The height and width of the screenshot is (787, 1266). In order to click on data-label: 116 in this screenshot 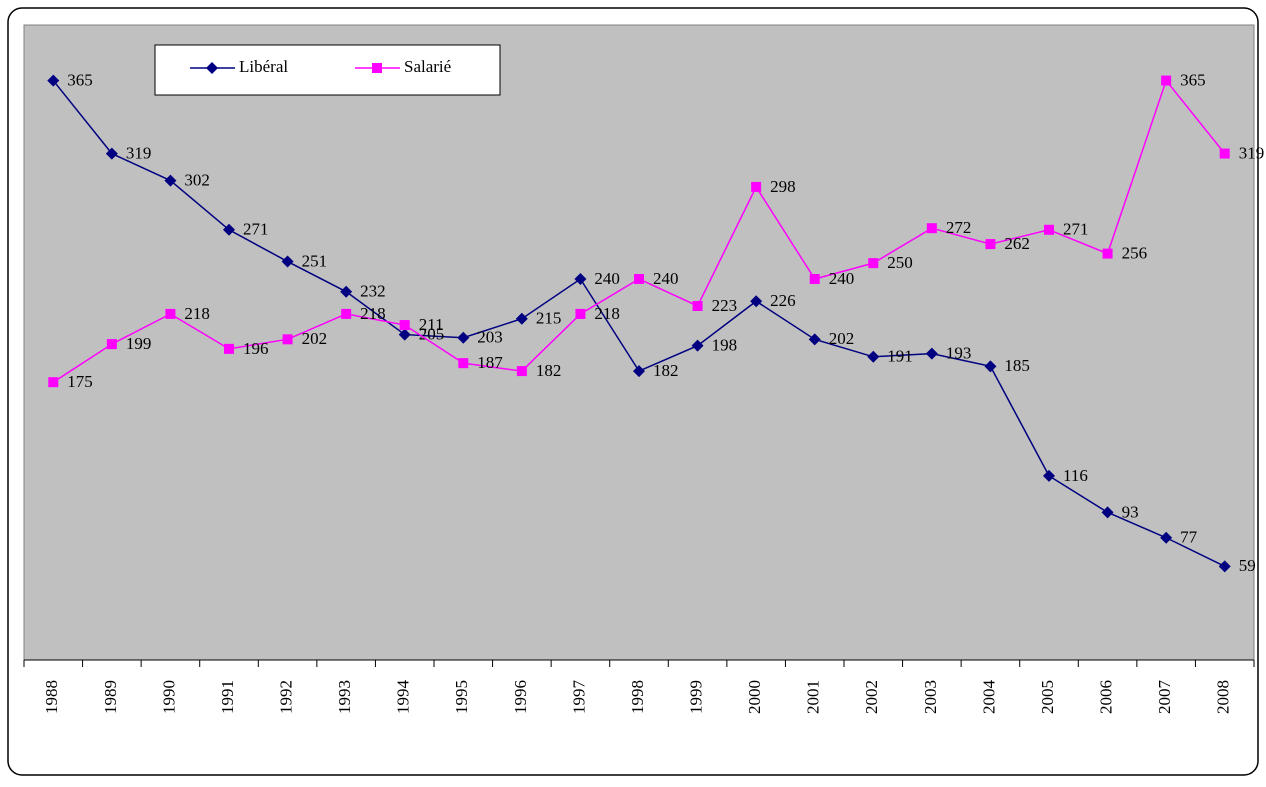, I will do `click(1075, 475)`.